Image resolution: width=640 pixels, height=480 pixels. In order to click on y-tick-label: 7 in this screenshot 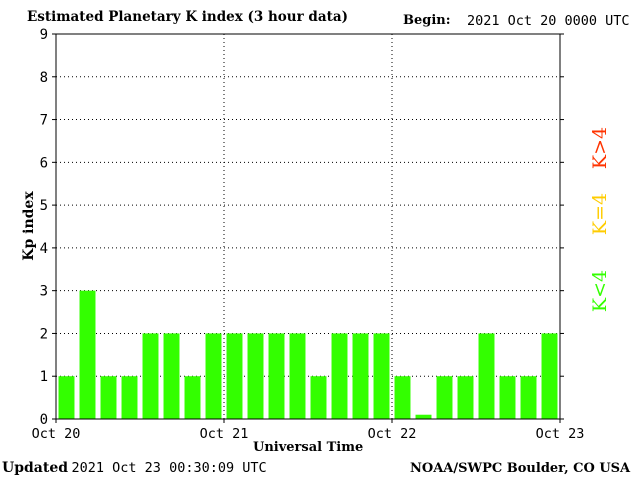, I will do `click(44, 121)`.